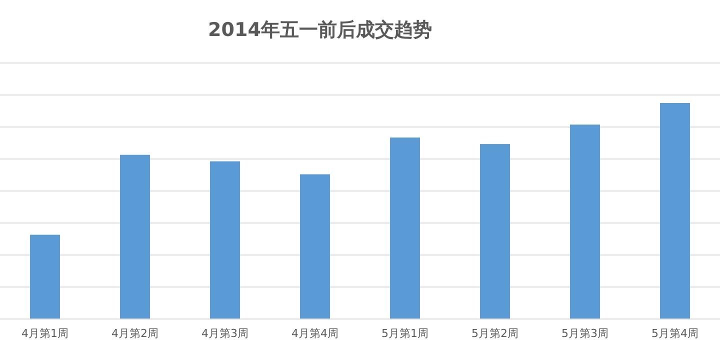 The height and width of the screenshot is (349, 720). I want to click on x-tick-label: 4月第2周, so click(135, 333).